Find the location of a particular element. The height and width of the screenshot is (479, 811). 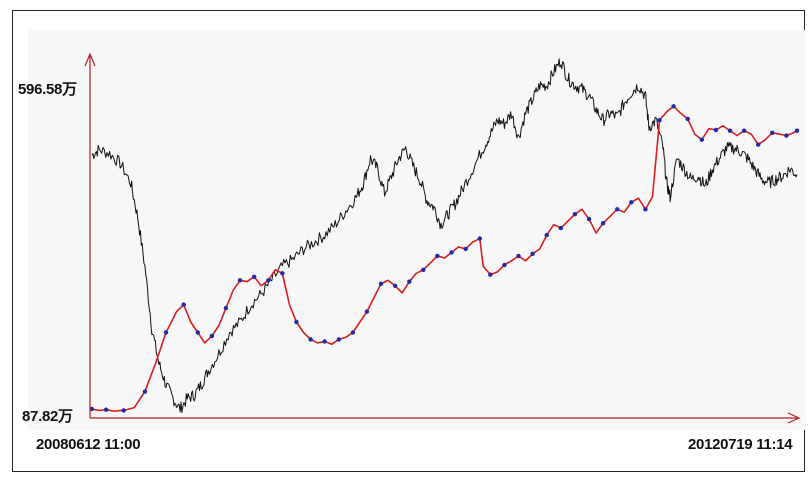

x-axis-arrowhead is located at coordinates (794, 418).